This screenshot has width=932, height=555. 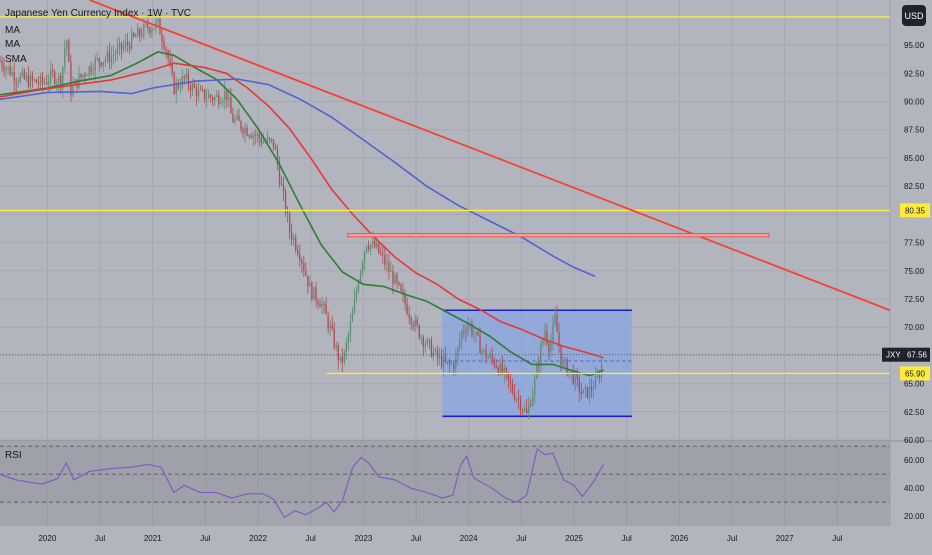 I want to click on current-price-tag, so click(x=906, y=354).